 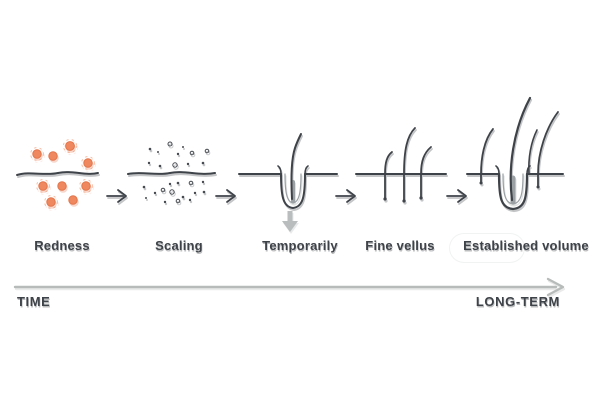 I want to click on stage-label-established-volume: Established volume, so click(x=526, y=245).